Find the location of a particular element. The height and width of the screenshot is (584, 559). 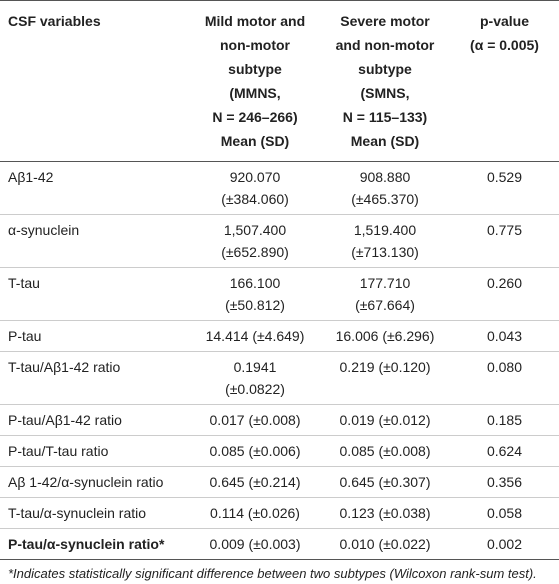

table-cell: Aβ1-42 is located at coordinates (95, 188).